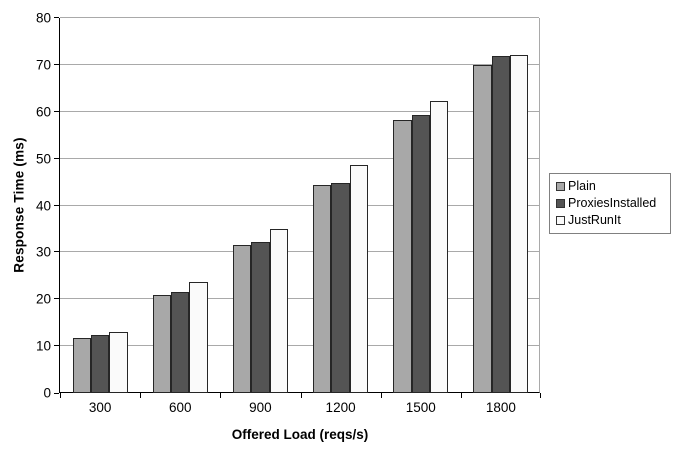 This screenshot has height=454, width=674. Describe the element at coordinates (43, 65) in the screenshot. I see `y-tick-label-70: 70` at that location.